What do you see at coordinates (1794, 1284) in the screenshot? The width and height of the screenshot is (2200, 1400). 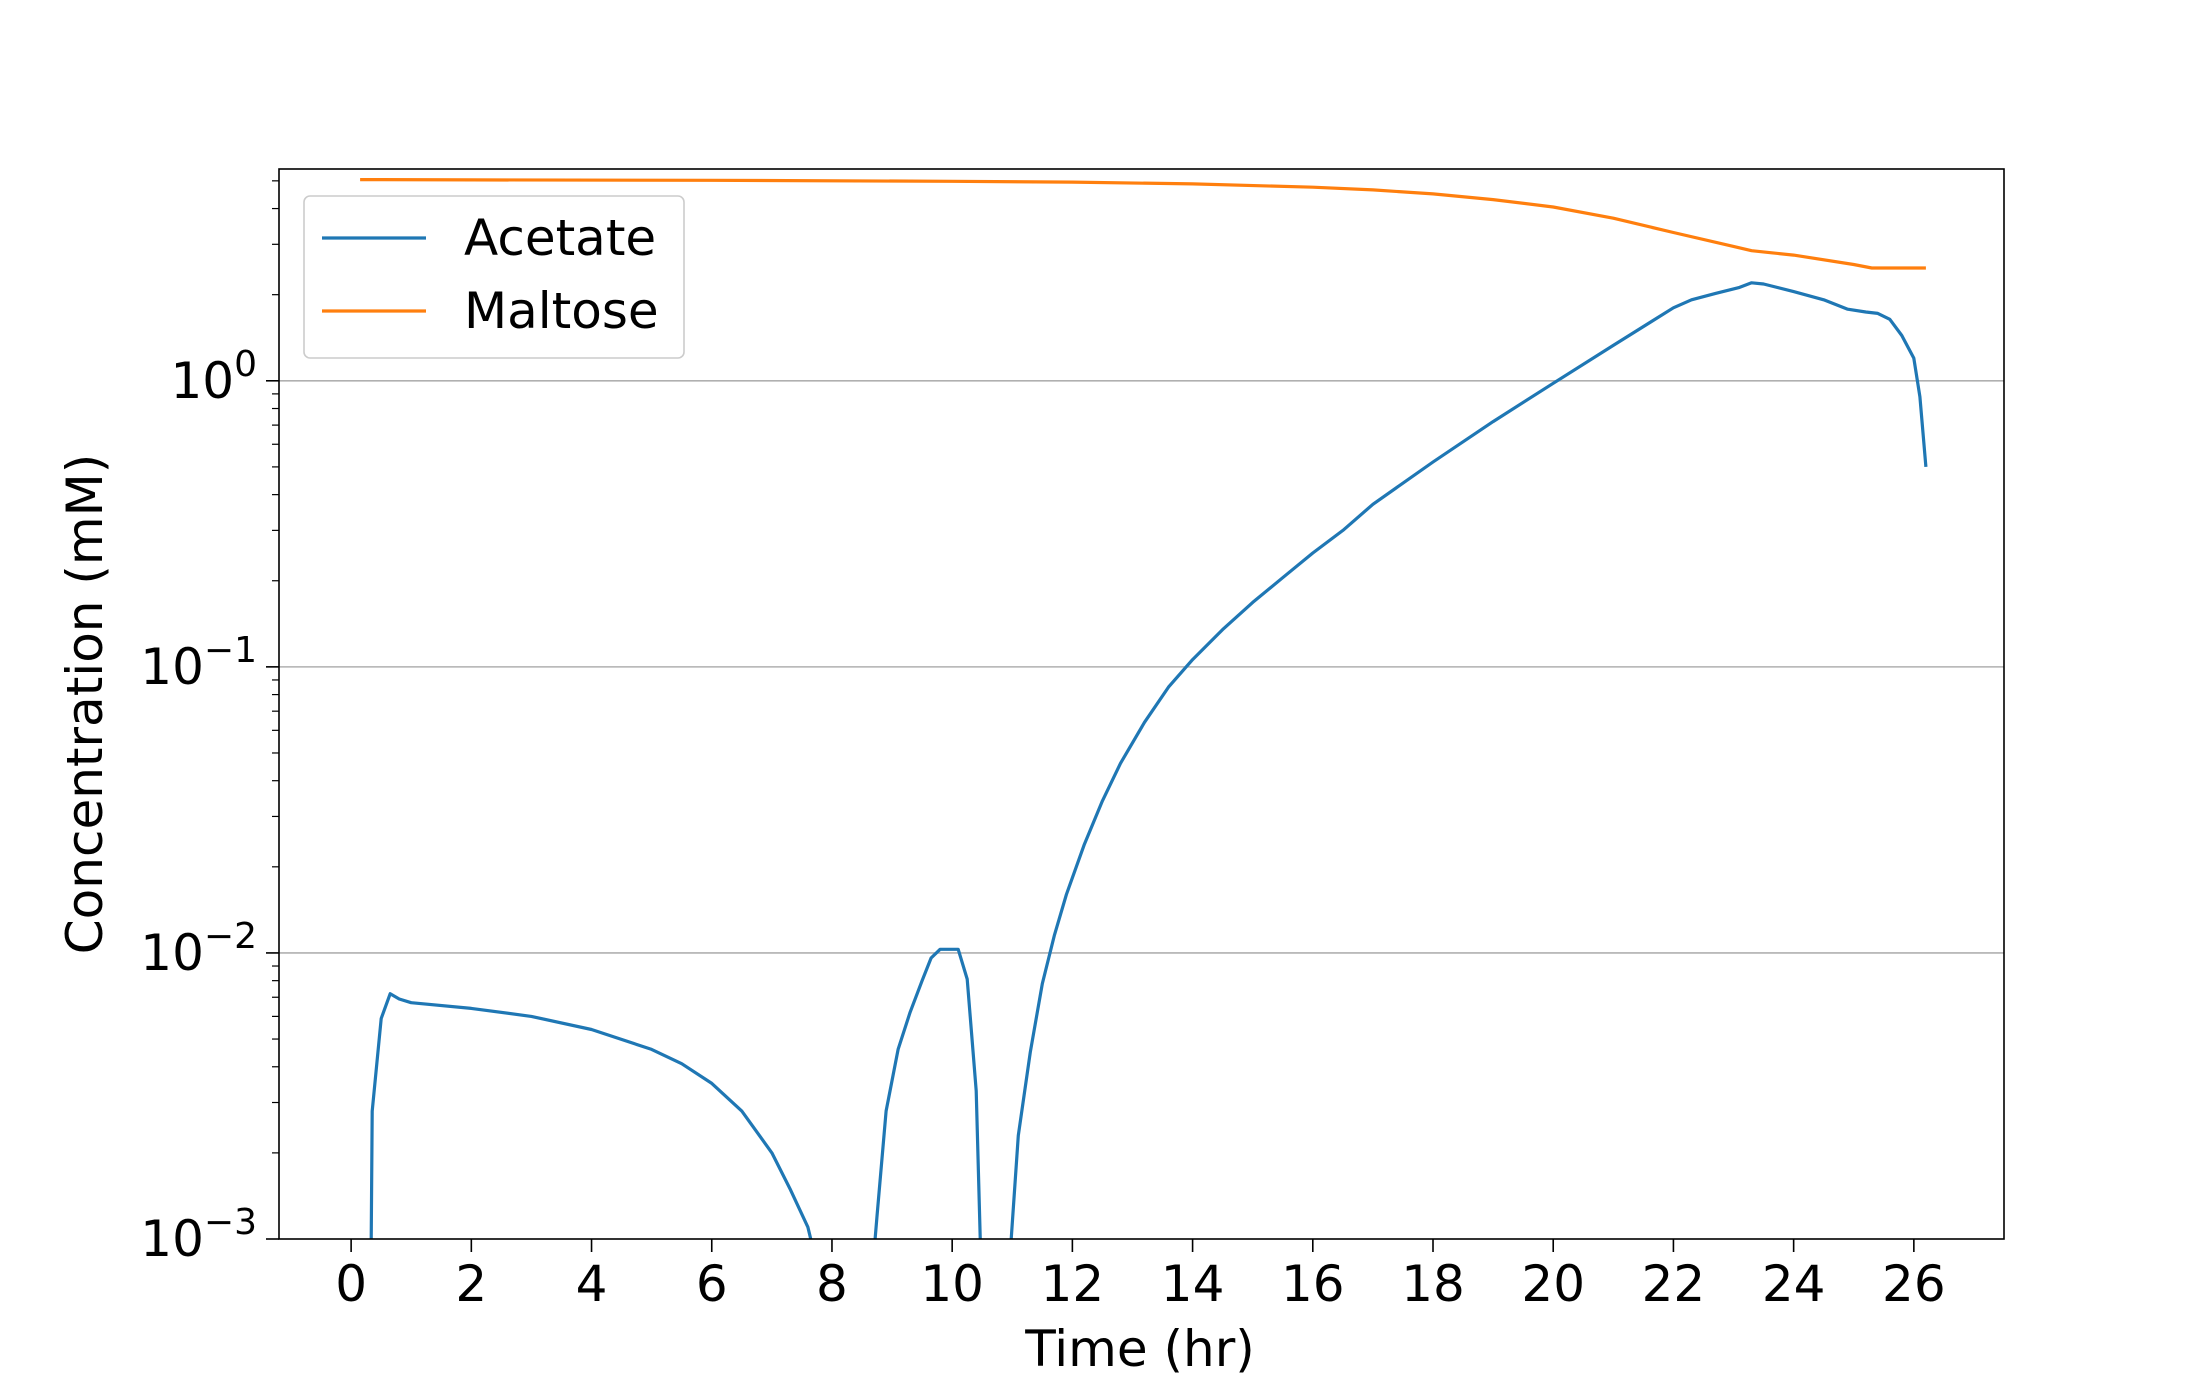 I see `x-tick-label: 24` at bounding box center [1794, 1284].